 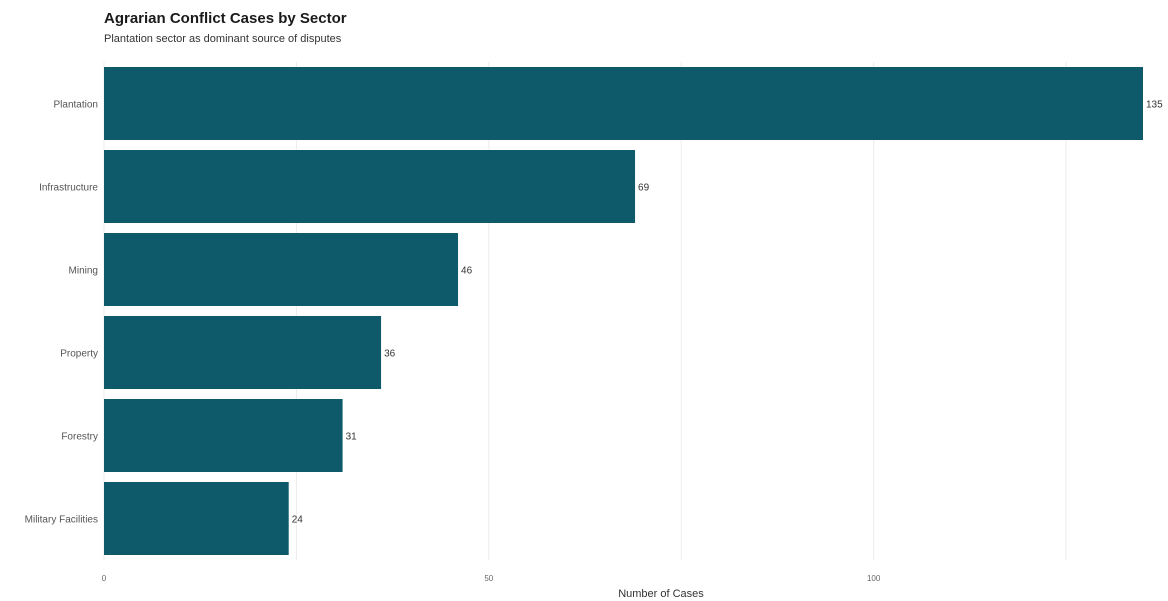 I want to click on bar-forestry, so click(x=223, y=435).